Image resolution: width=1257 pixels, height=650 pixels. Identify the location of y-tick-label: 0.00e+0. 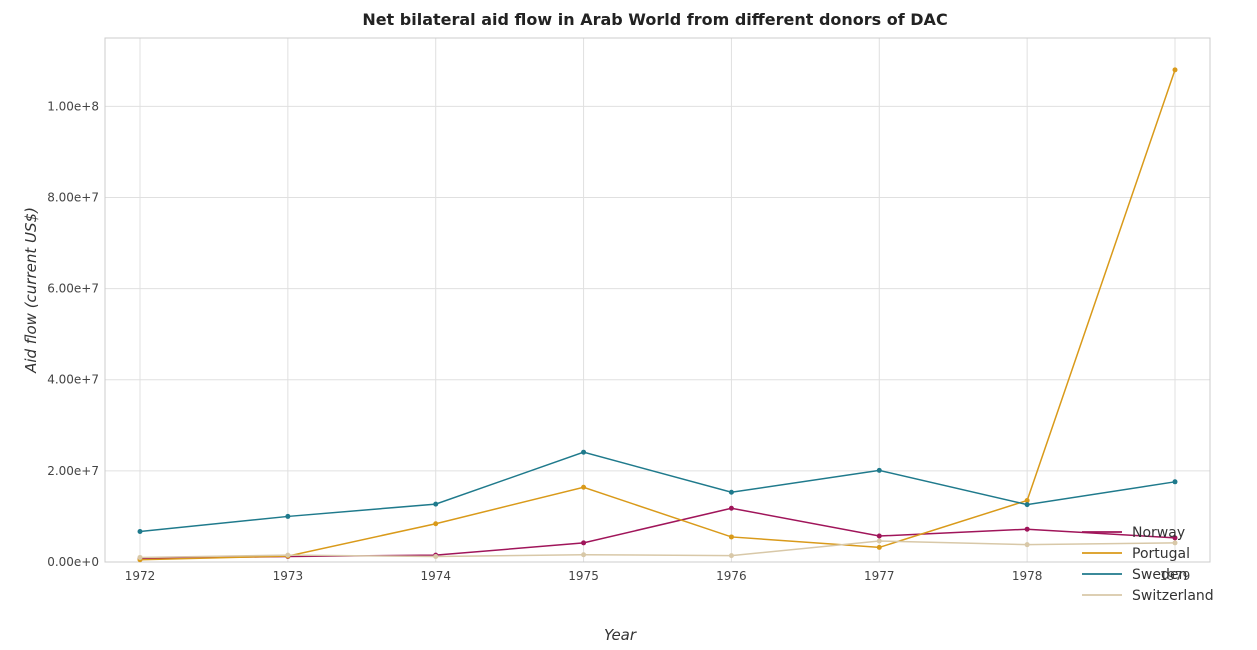
(73, 562).